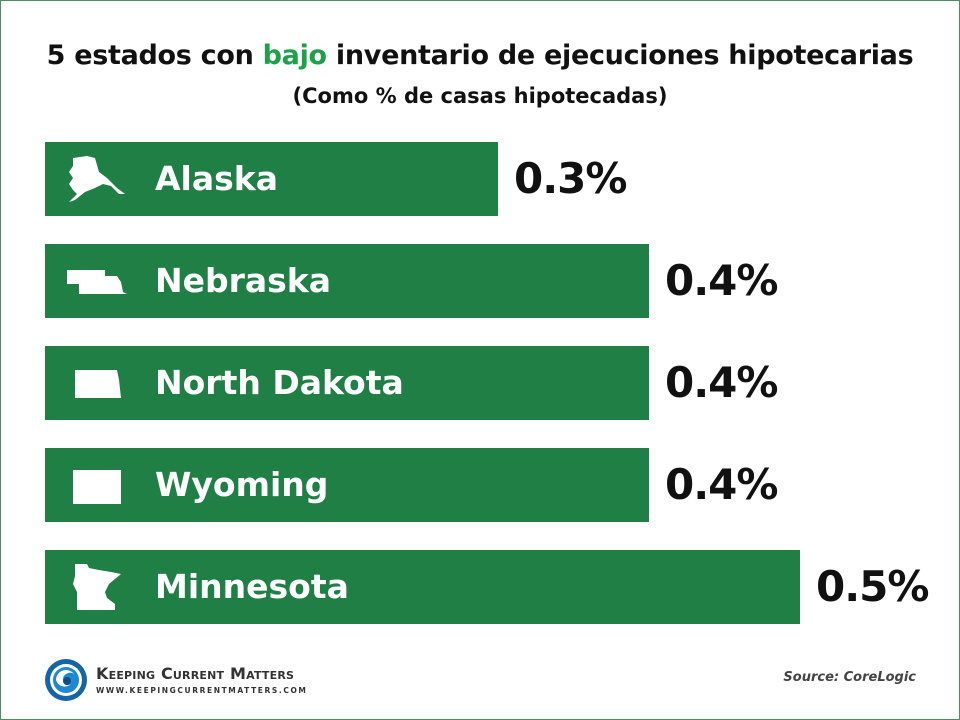 This screenshot has height=720, width=960. Describe the element at coordinates (97, 487) in the screenshot. I see `wyoming-icon` at that location.